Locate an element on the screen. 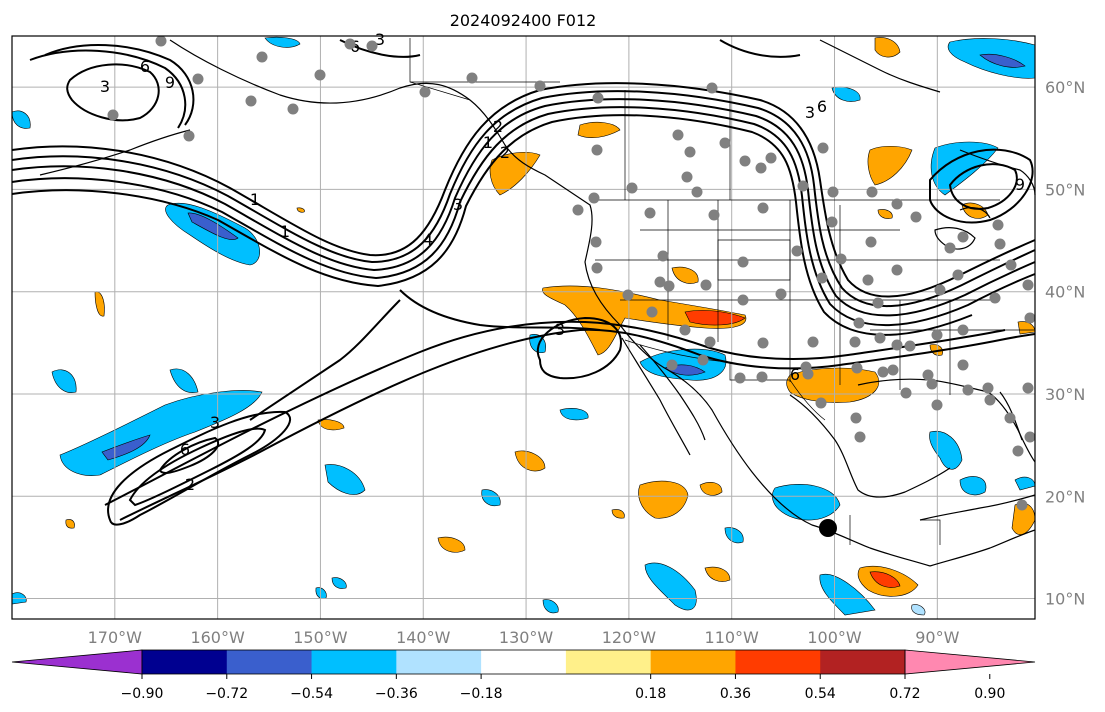 The height and width of the screenshot is (712, 1105). colorbar-tick-label: 0.36 is located at coordinates (735, 694).